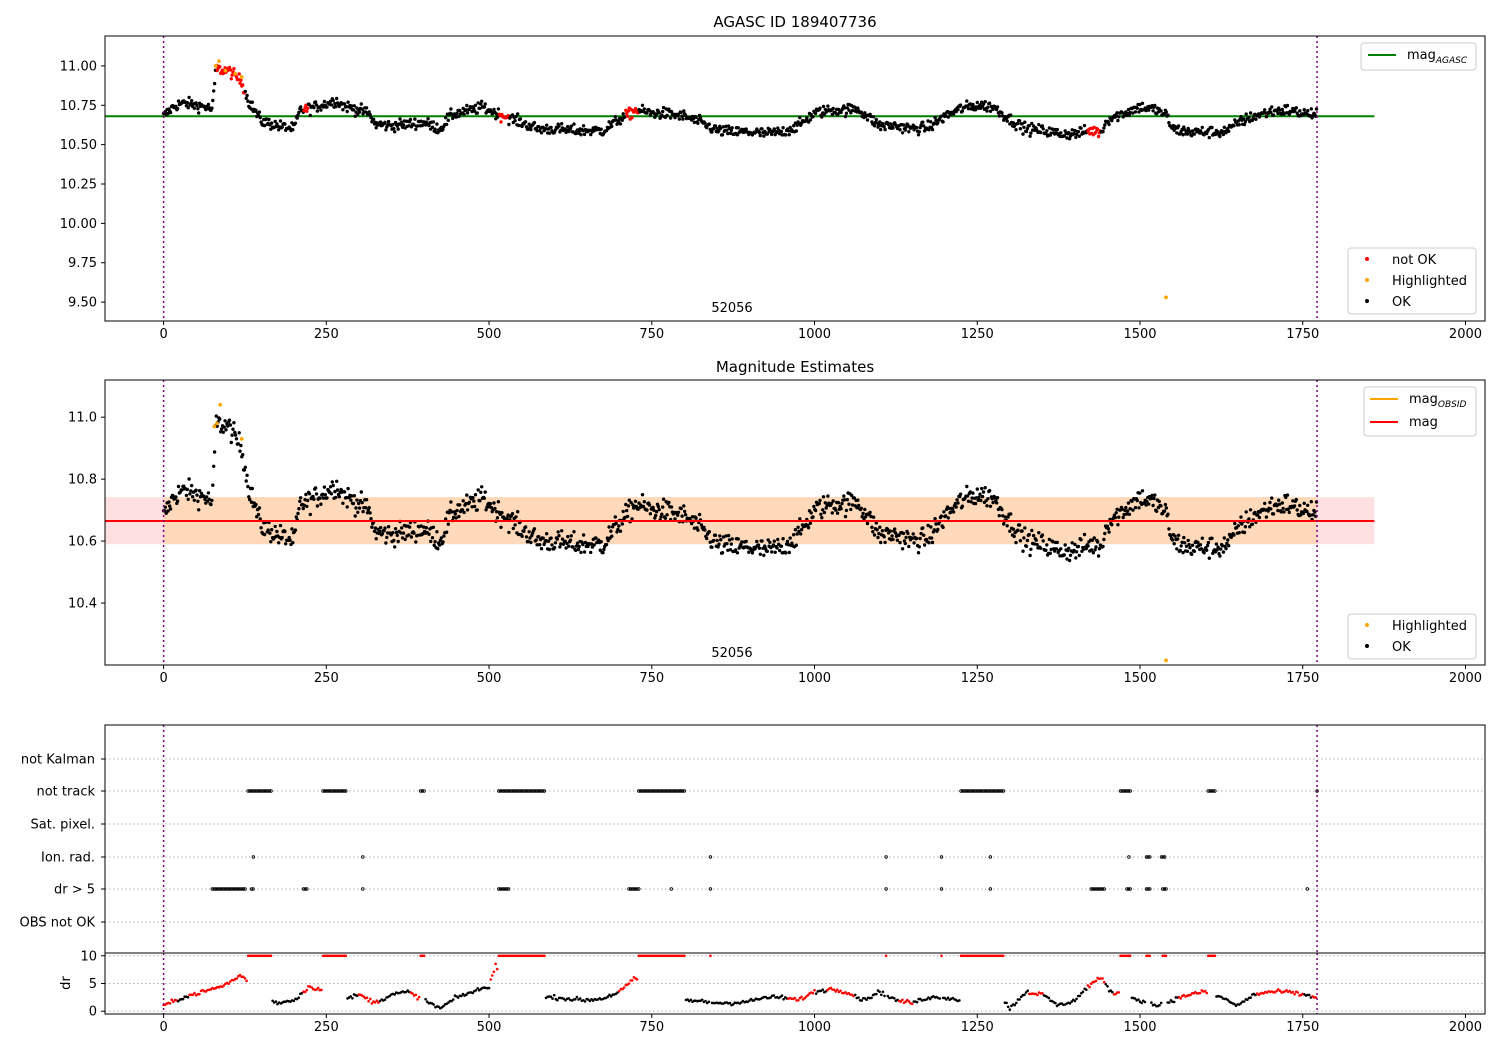 This screenshot has height=1050, width=1500. What do you see at coordinates (977, 1027) in the screenshot?
I see `dr-xtick-label-5: 1250` at bounding box center [977, 1027].